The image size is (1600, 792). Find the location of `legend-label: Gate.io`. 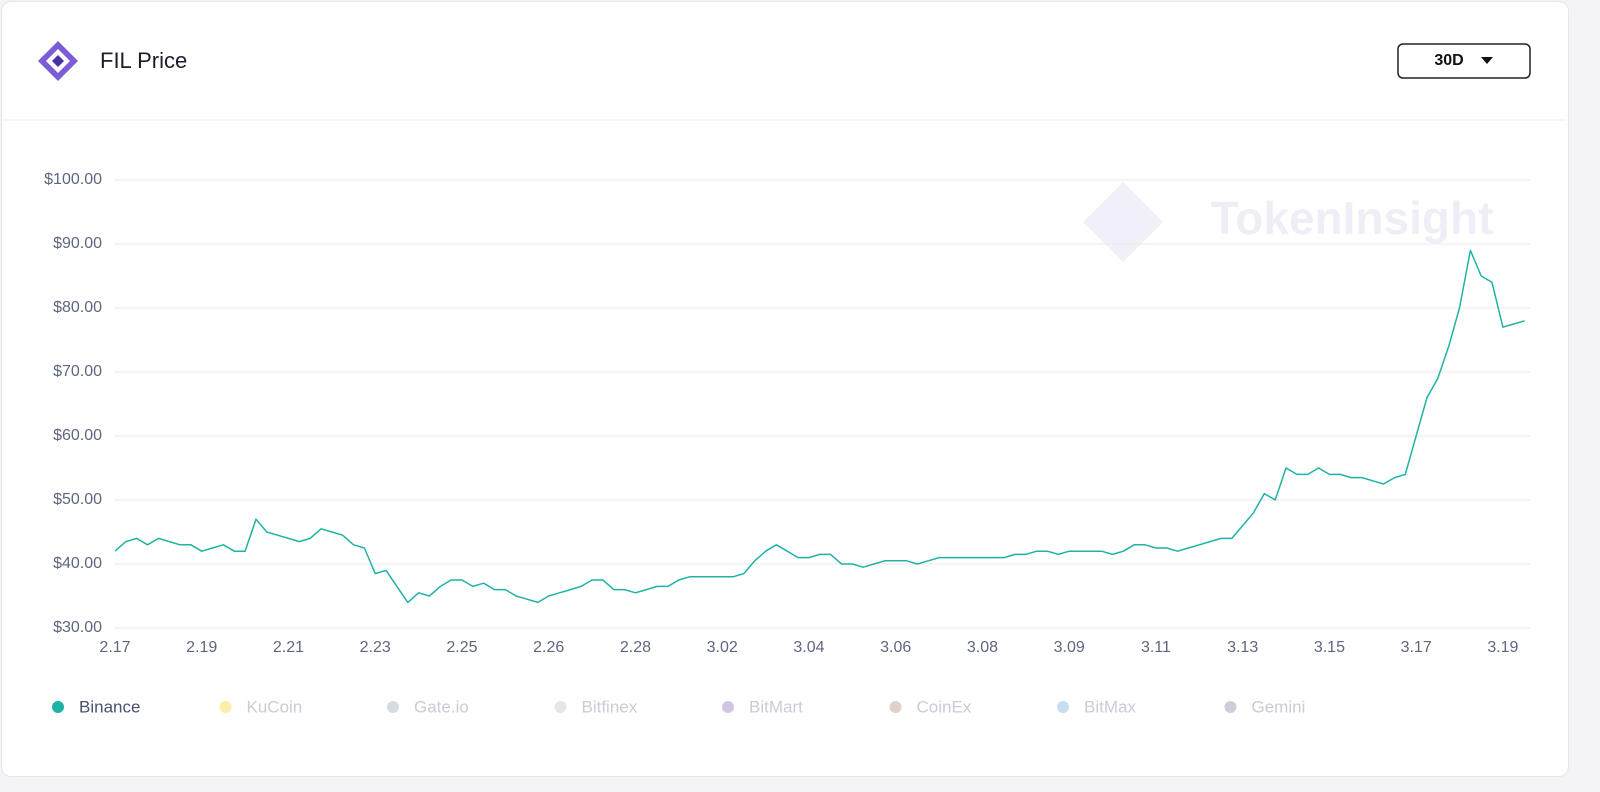

legend-label: Gate.io is located at coordinates (441, 706).